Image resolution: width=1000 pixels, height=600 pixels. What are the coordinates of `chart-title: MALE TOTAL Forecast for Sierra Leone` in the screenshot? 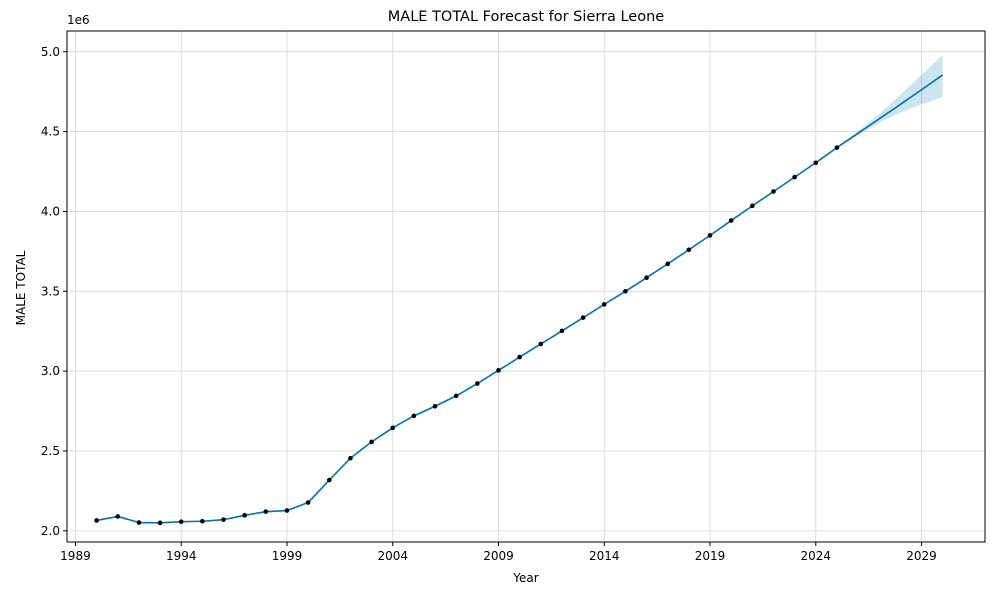 It's located at (526, 17).